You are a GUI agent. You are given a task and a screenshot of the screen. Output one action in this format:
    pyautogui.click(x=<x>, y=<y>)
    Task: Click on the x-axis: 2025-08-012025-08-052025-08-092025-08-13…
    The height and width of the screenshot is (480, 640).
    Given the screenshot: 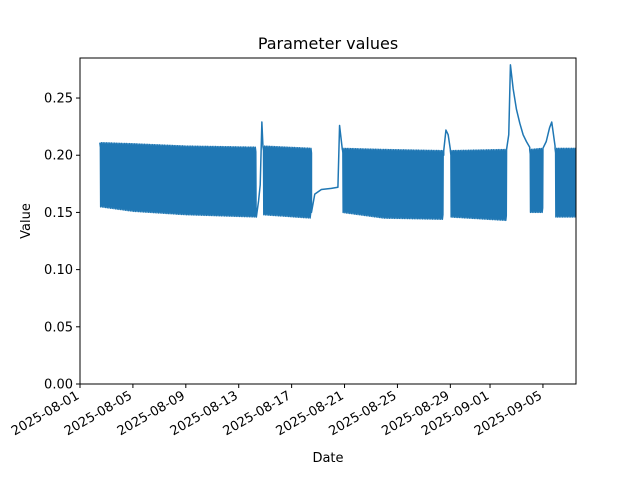 What is the action you would take?
    pyautogui.click(x=277, y=411)
    